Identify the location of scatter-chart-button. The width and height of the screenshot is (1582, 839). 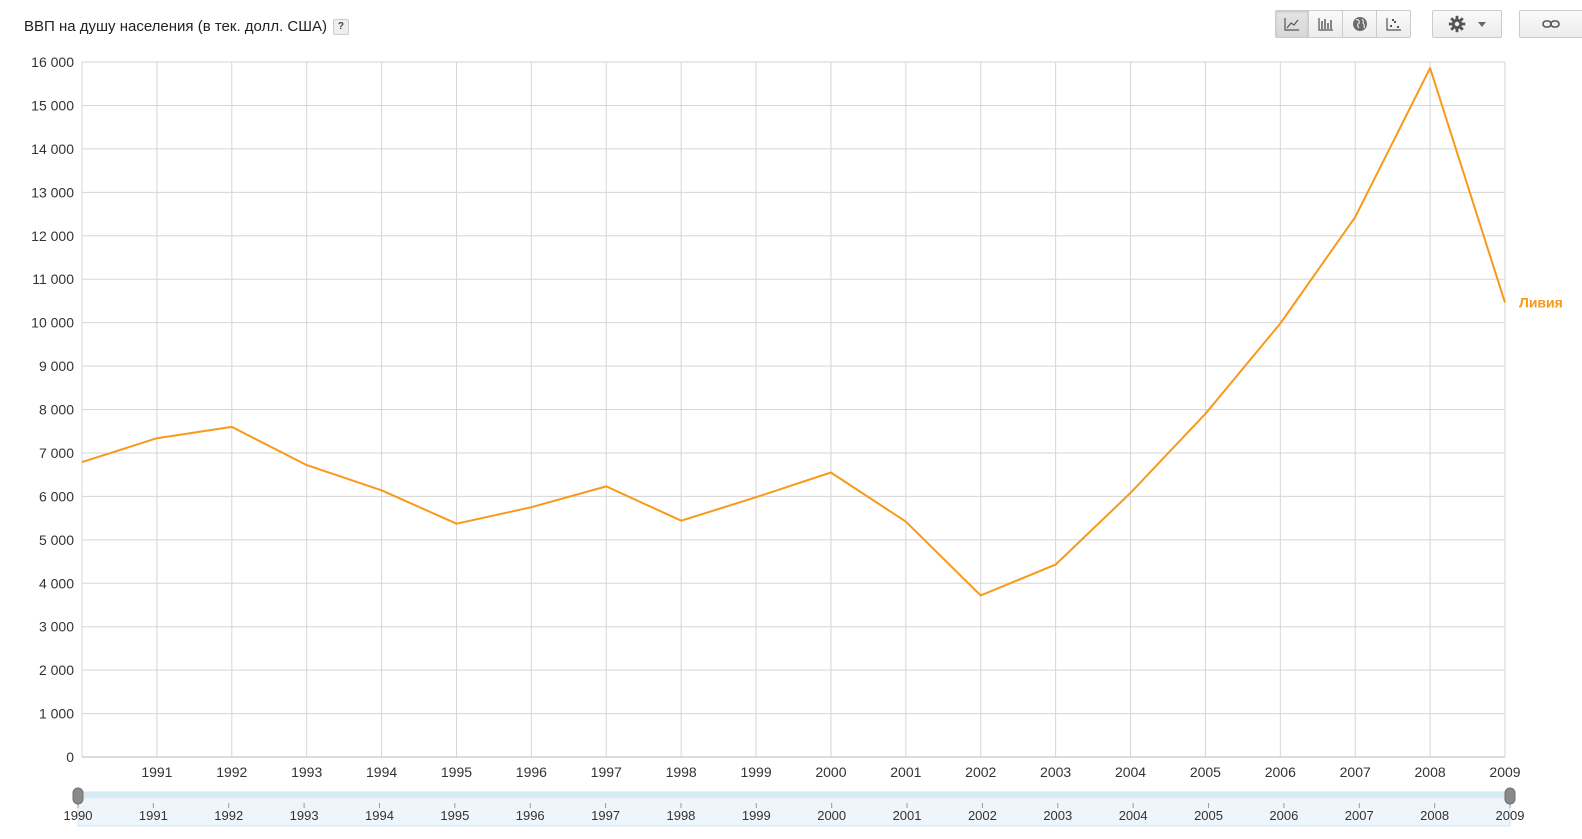
(1394, 24).